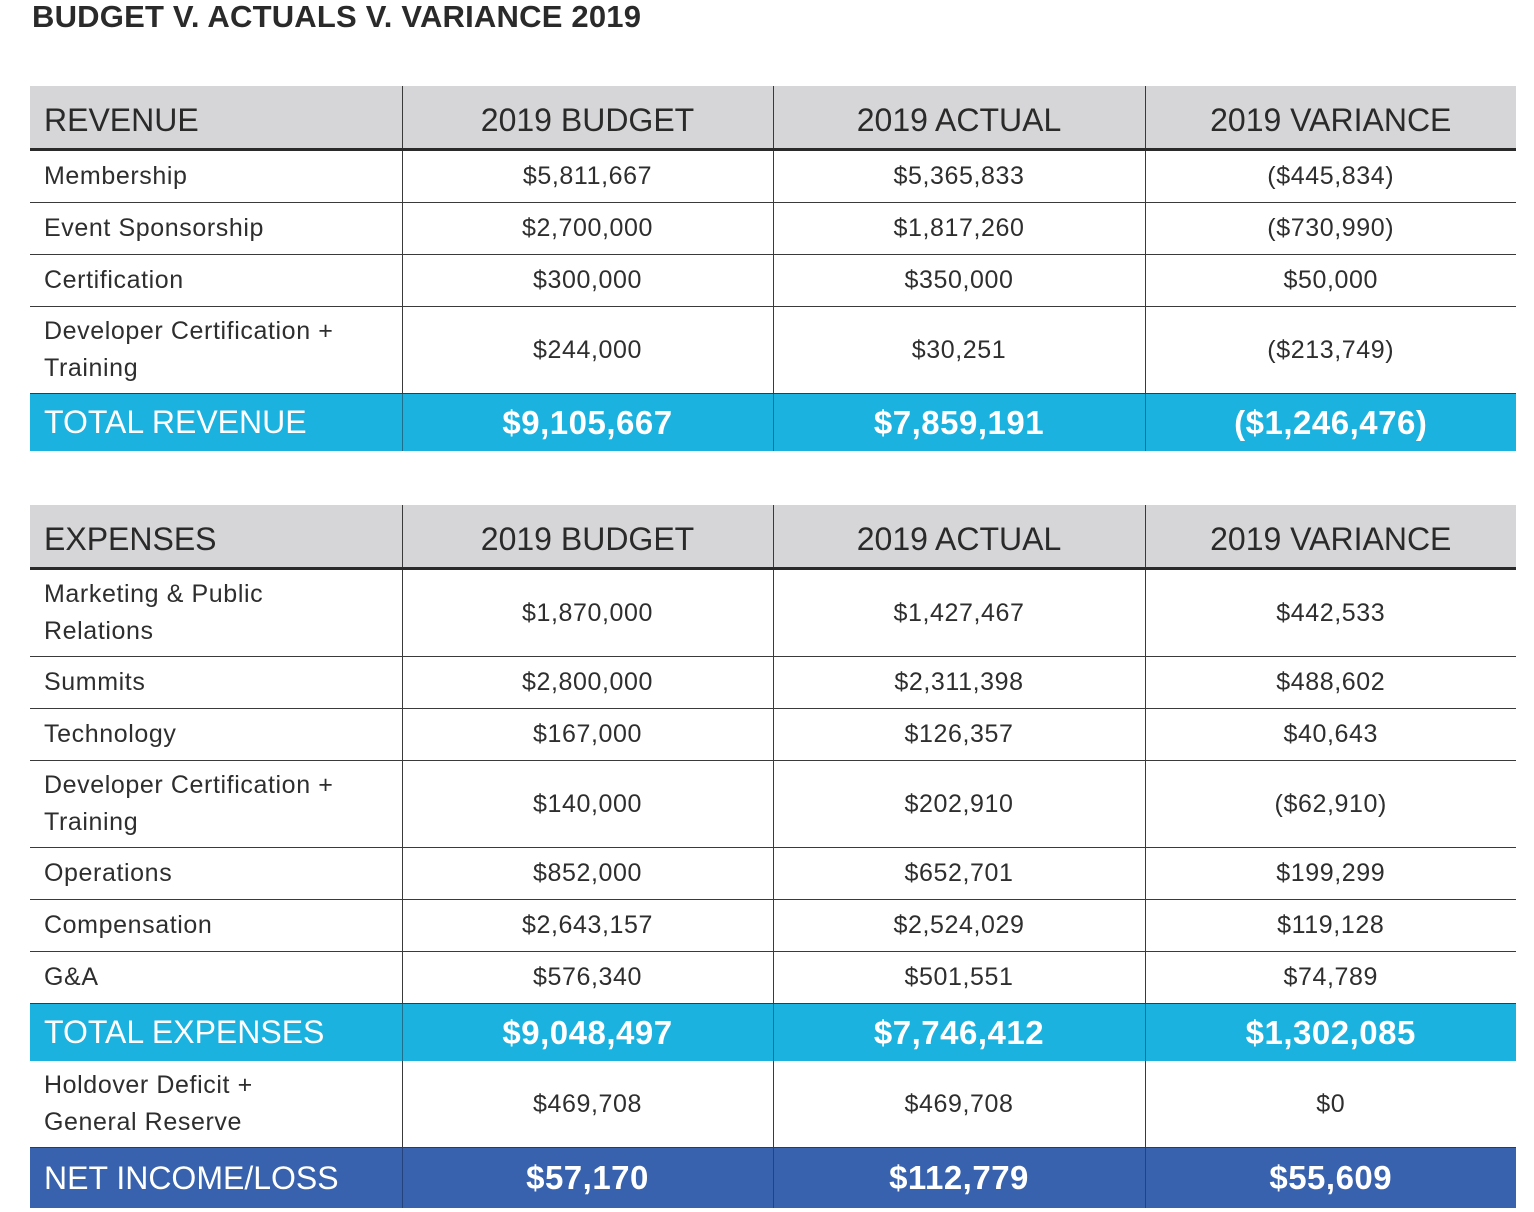 This screenshot has width=1534, height=1212. What do you see at coordinates (587, 925) in the screenshot?
I see `budget-cell: $2,643,157` at bounding box center [587, 925].